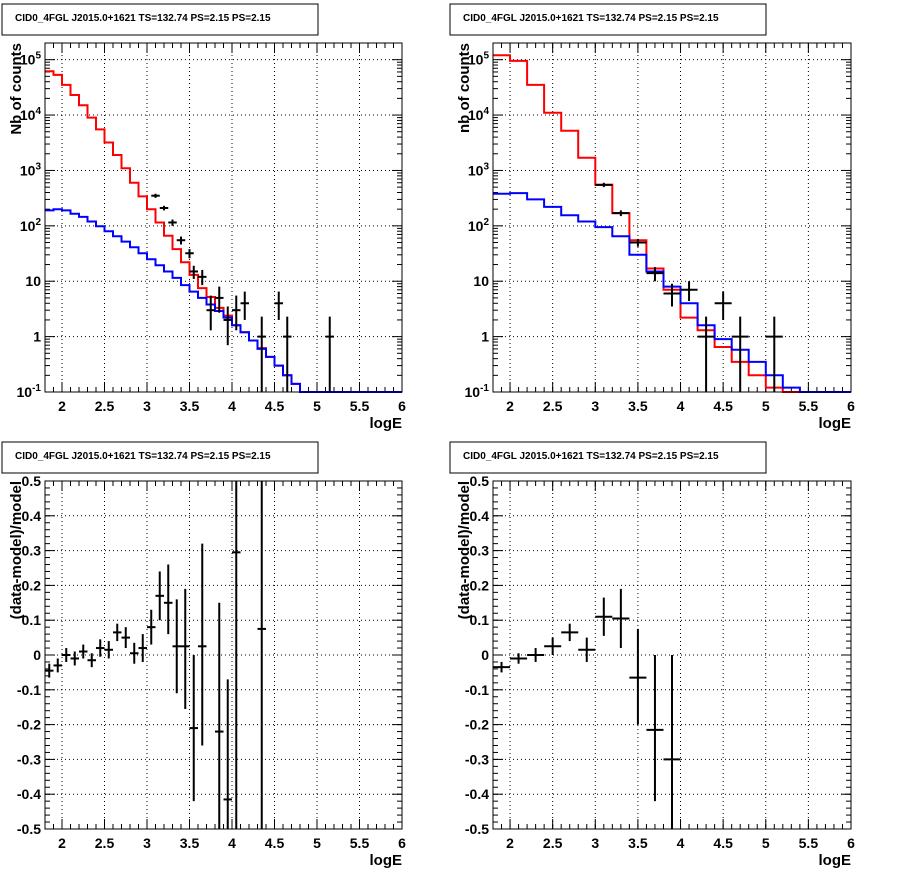 Image resolution: width=898 pixels, height=875 pixels. What do you see at coordinates (480, 551) in the screenshot?
I see `y-tick-label: 0.3` at bounding box center [480, 551].